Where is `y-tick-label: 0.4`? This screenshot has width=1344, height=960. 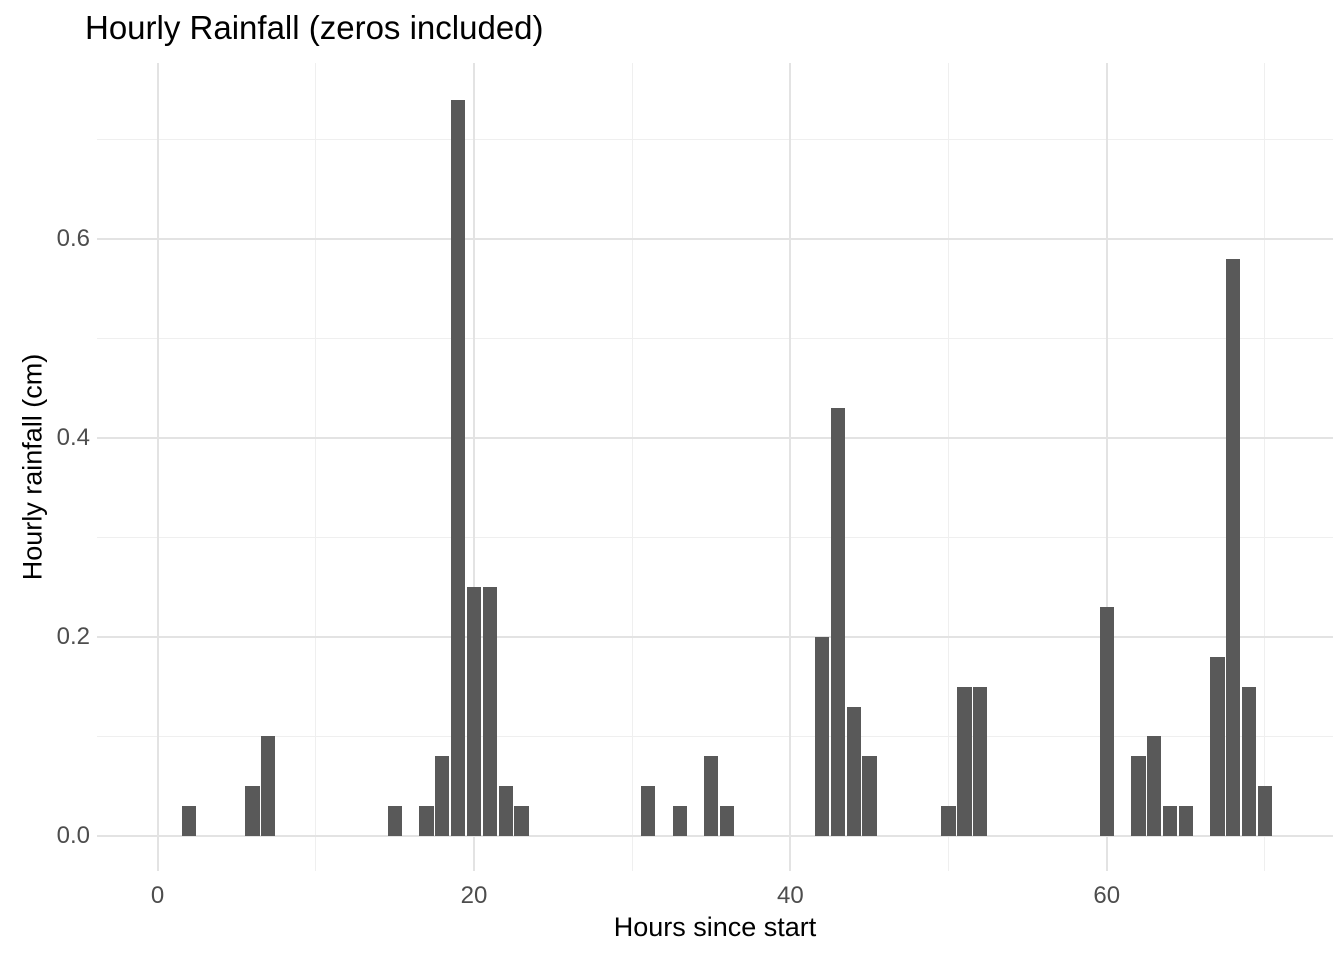
y-tick-label: 0.4 is located at coordinates (73, 438).